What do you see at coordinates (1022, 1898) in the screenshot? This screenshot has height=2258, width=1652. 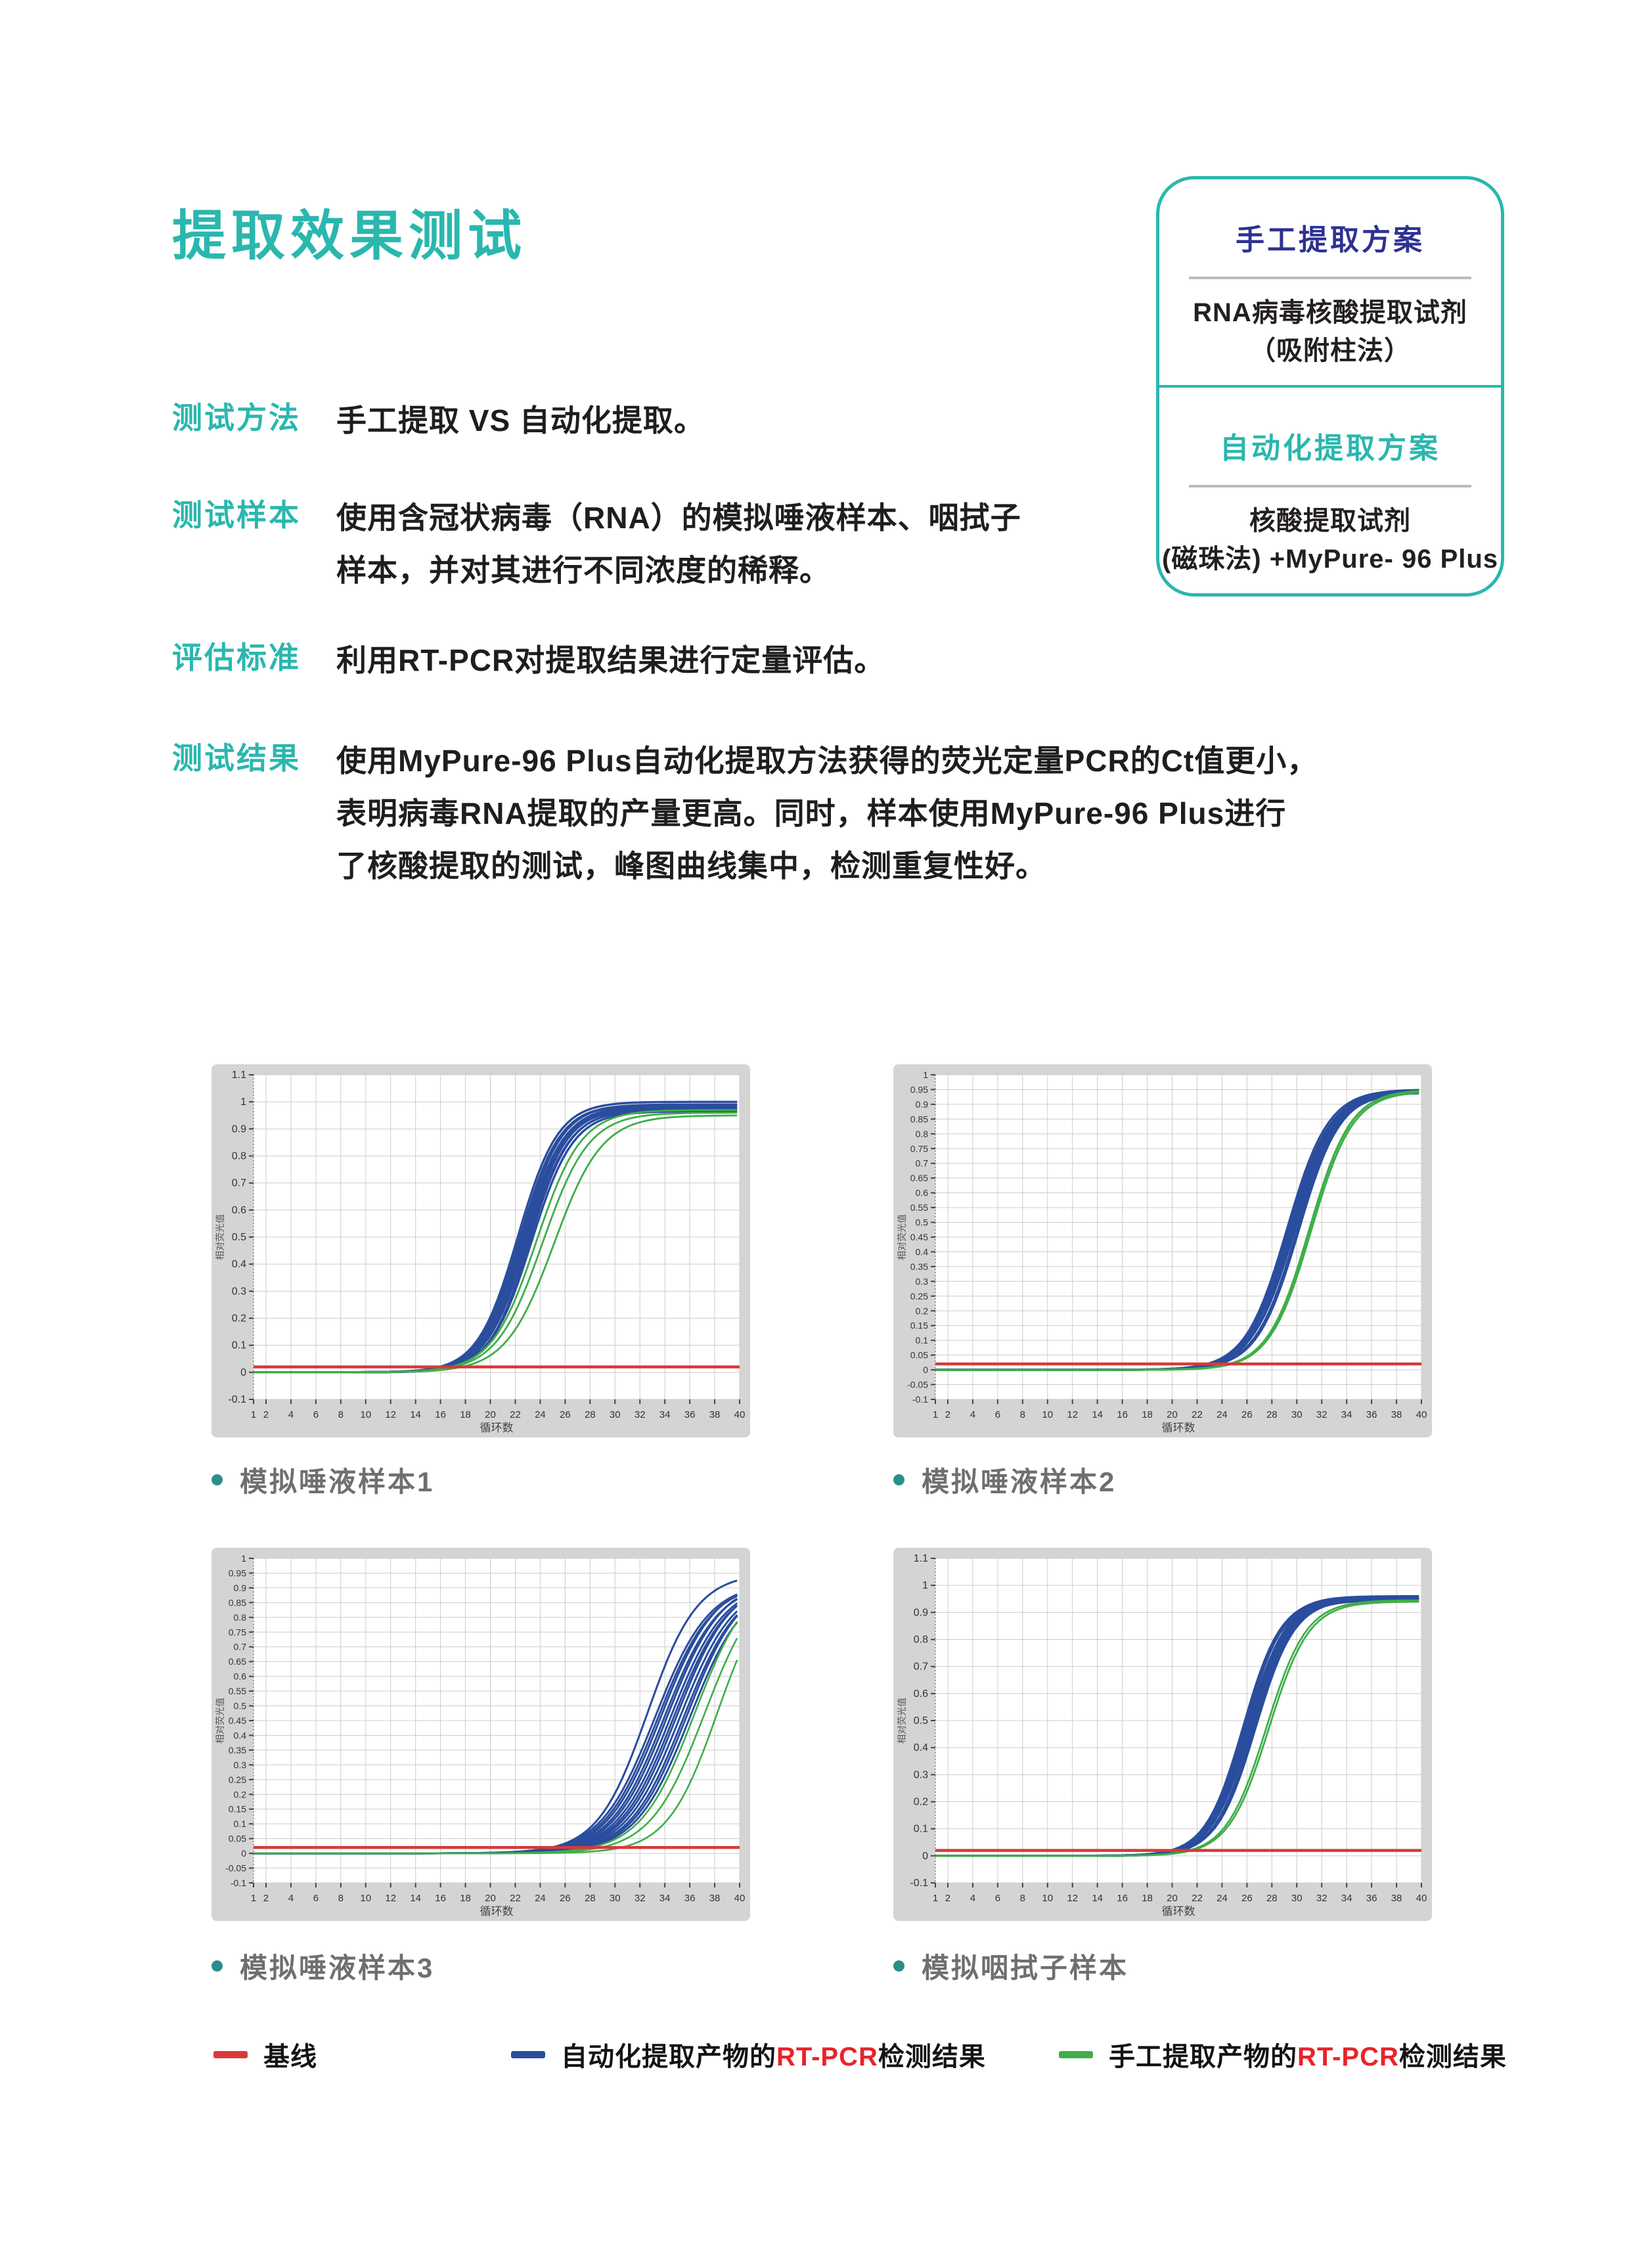 I see `svg-text: 8` at bounding box center [1022, 1898].